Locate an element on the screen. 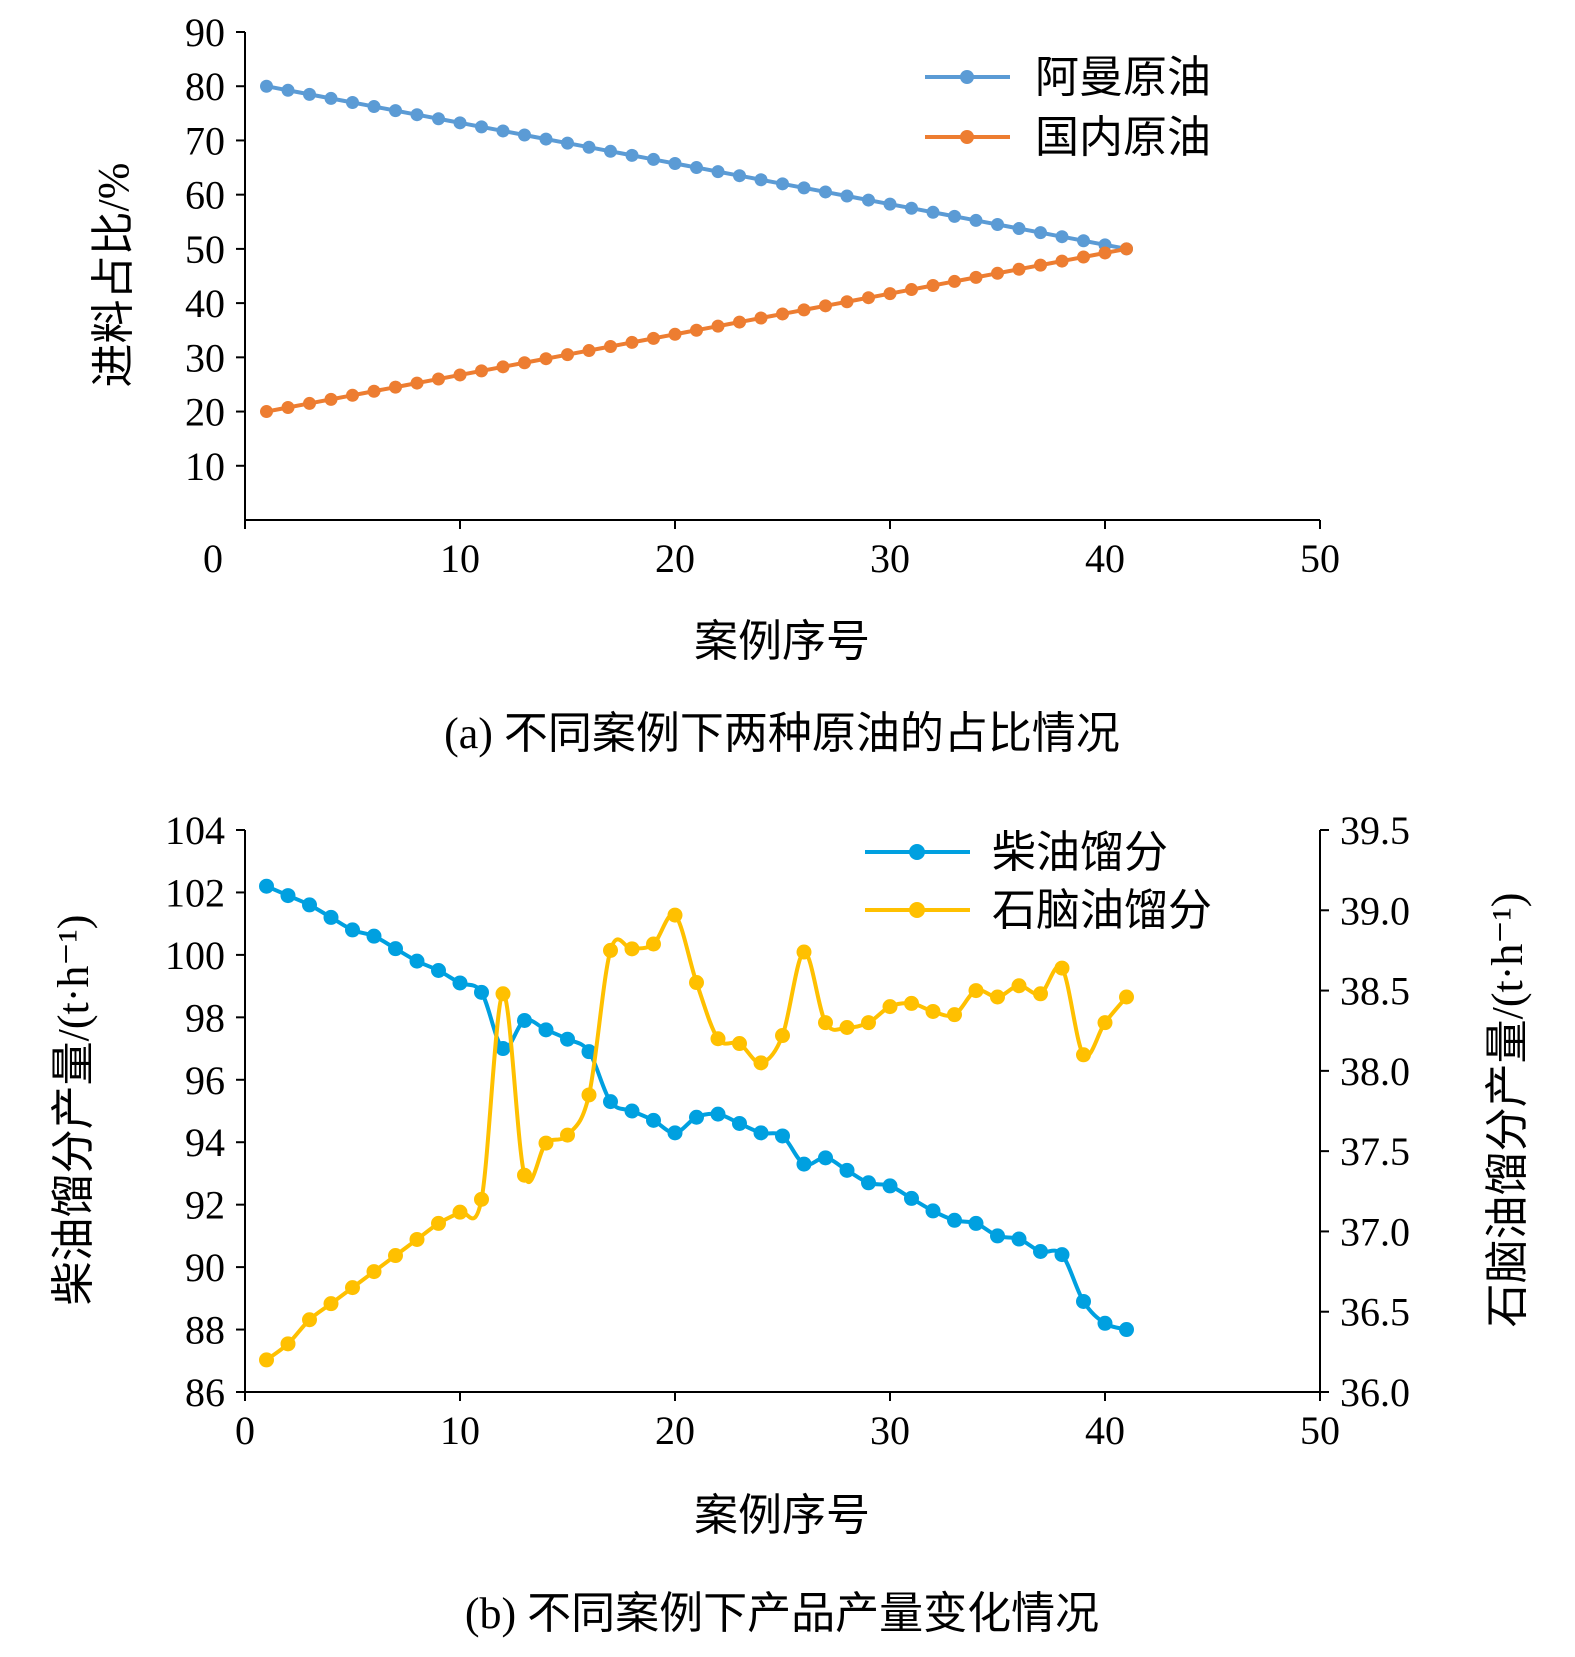 The height and width of the screenshot is (1657, 1575). chart-b-left-y-tick-label-7: 100 is located at coordinates (195, 955).